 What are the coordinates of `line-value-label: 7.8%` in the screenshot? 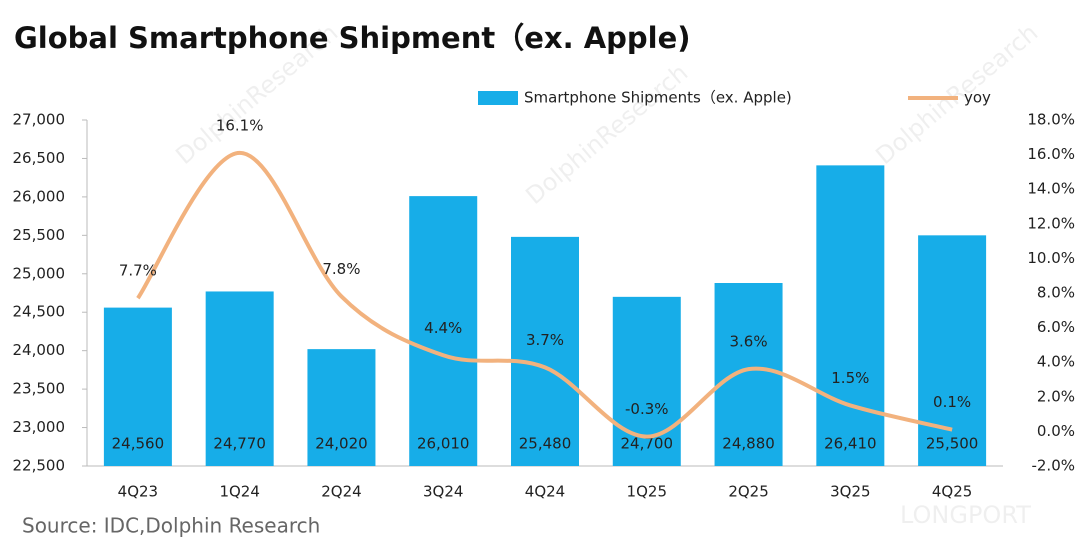 It's located at (341, 269).